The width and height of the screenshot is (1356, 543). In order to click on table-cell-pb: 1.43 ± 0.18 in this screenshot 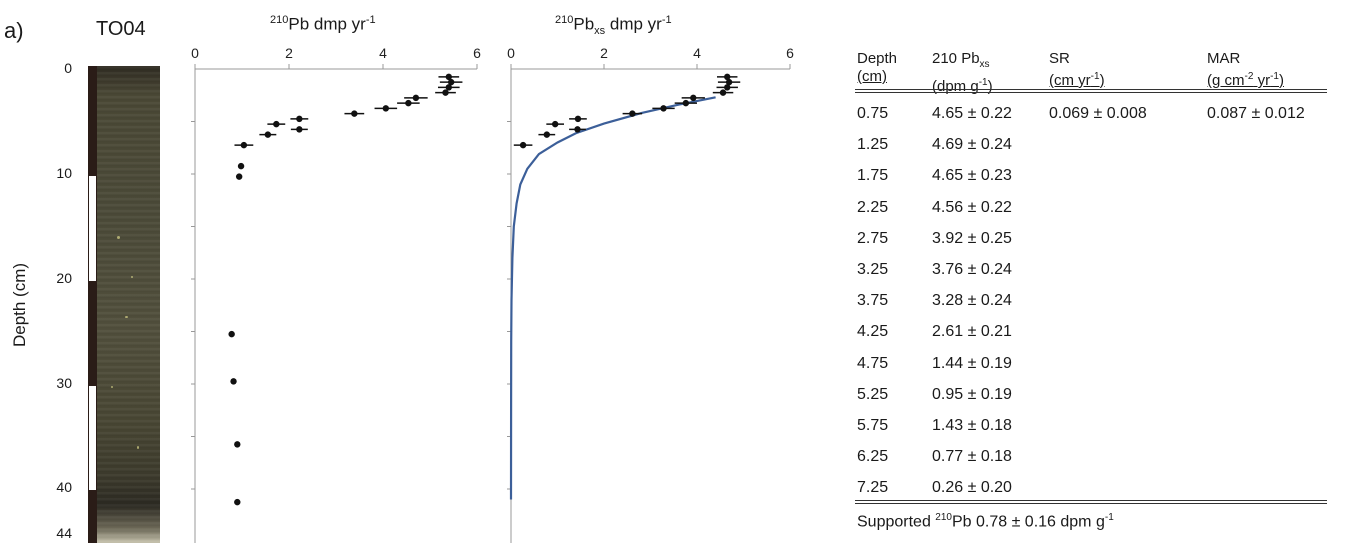, I will do `click(972, 425)`.